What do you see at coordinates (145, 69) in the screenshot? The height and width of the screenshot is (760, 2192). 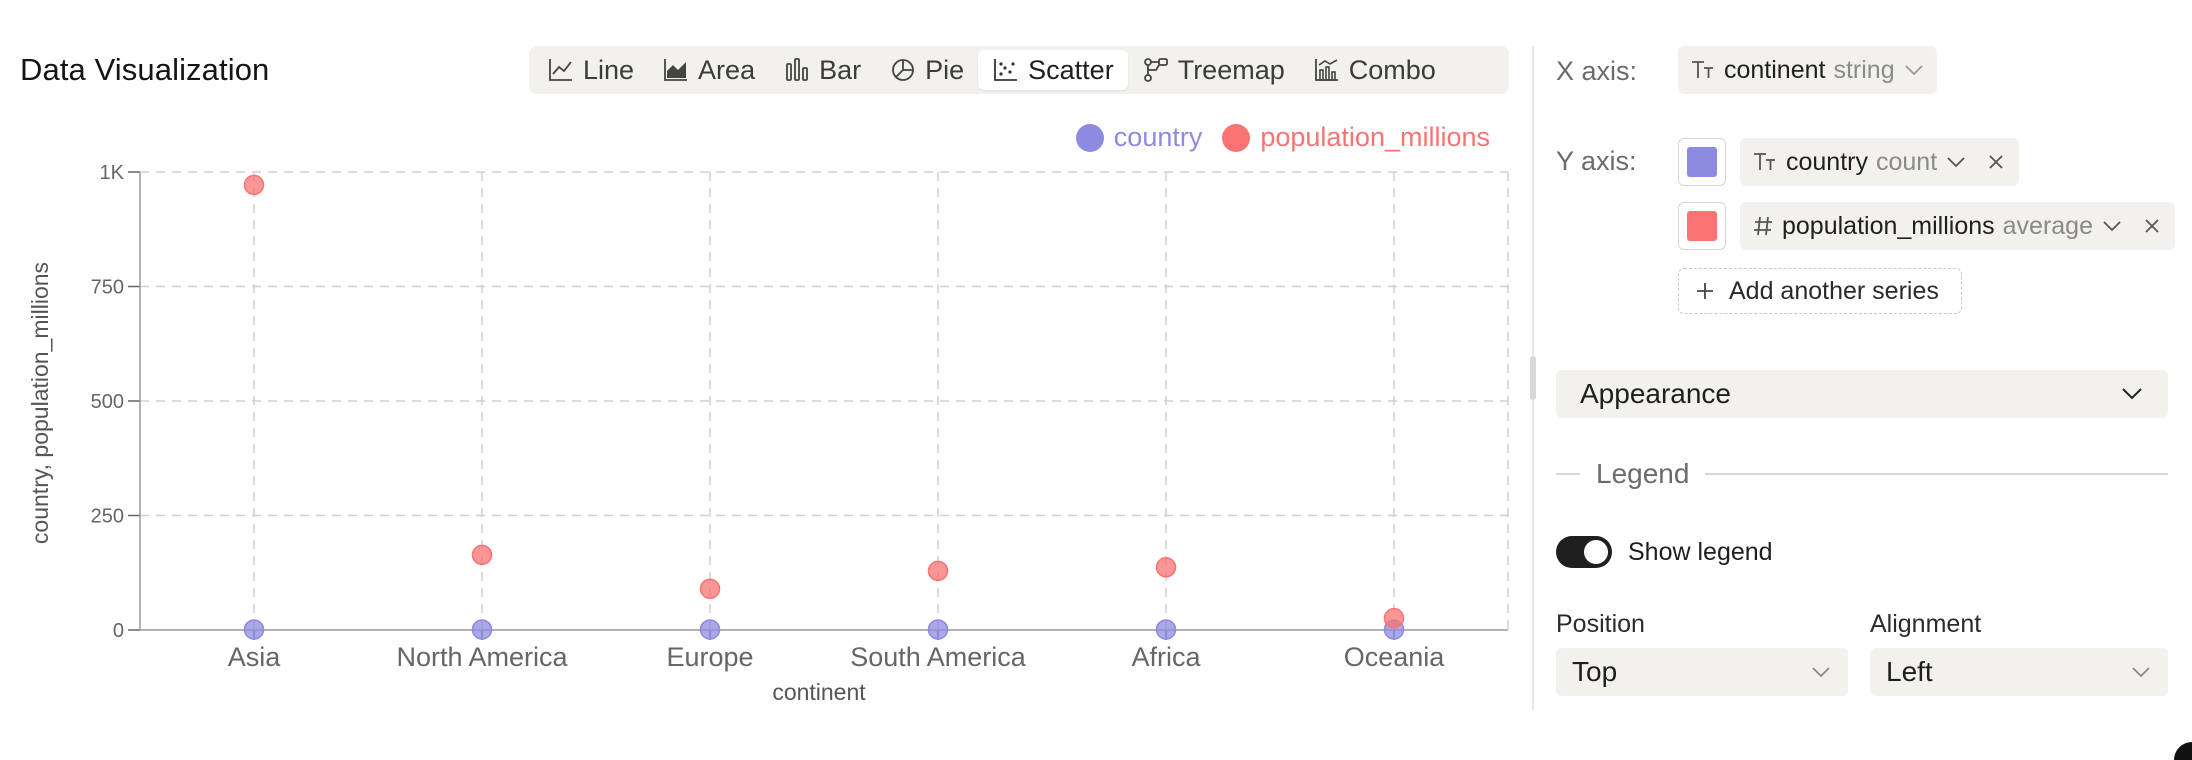 I see `page-title: Data Visualization` at bounding box center [145, 69].